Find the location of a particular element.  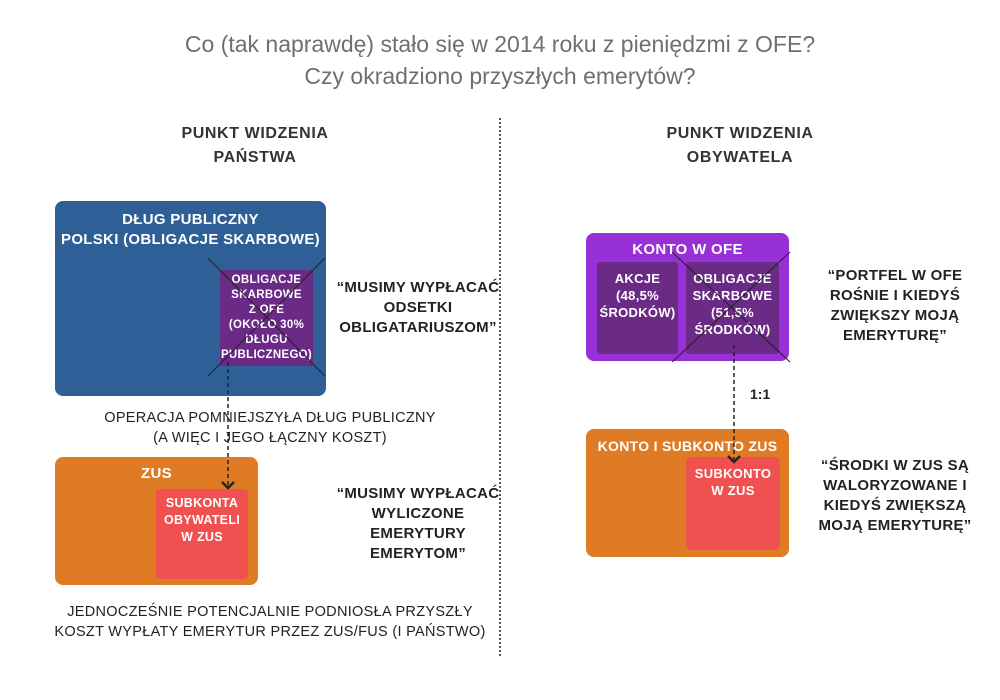

ofe-bonds-label-line-6: PUBLICZNEGO) is located at coordinates (266, 355).